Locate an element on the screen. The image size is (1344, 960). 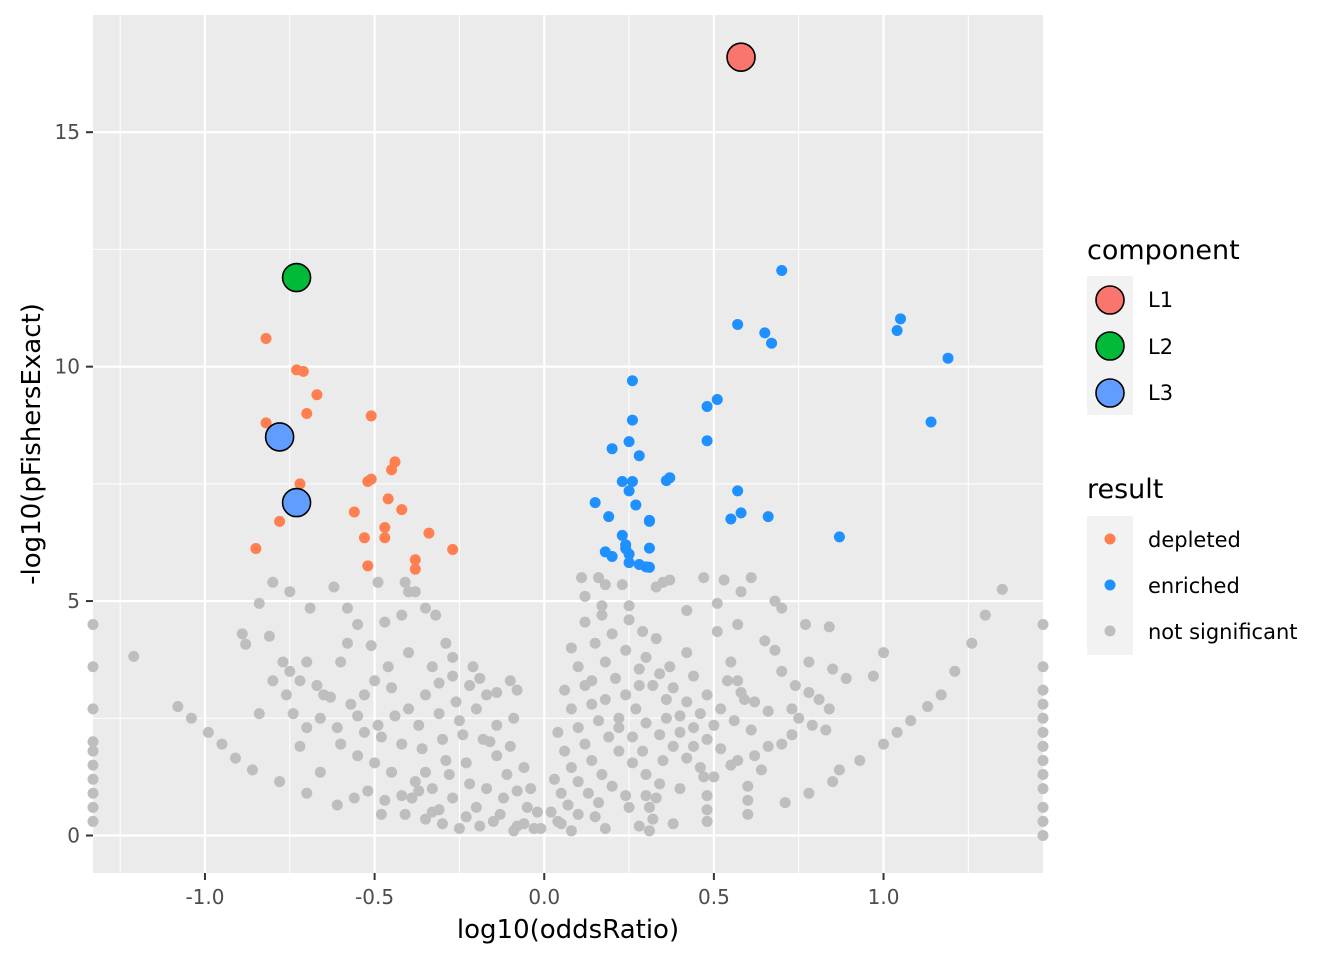
x-axis-title: log10(oddsRatio) is located at coordinates (568, 930).